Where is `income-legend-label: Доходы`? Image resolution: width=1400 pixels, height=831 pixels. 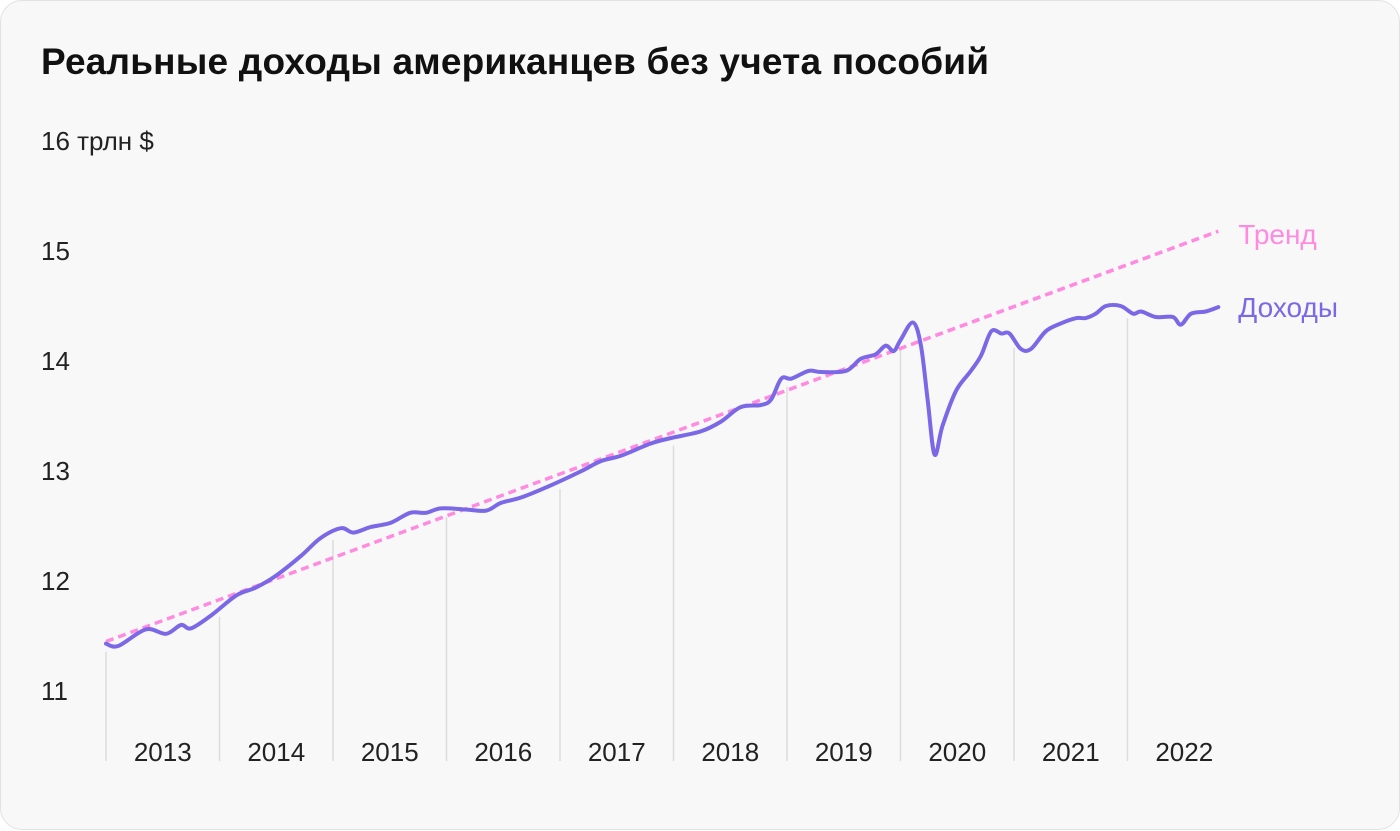
income-legend-label: Доходы is located at coordinates (1288, 307).